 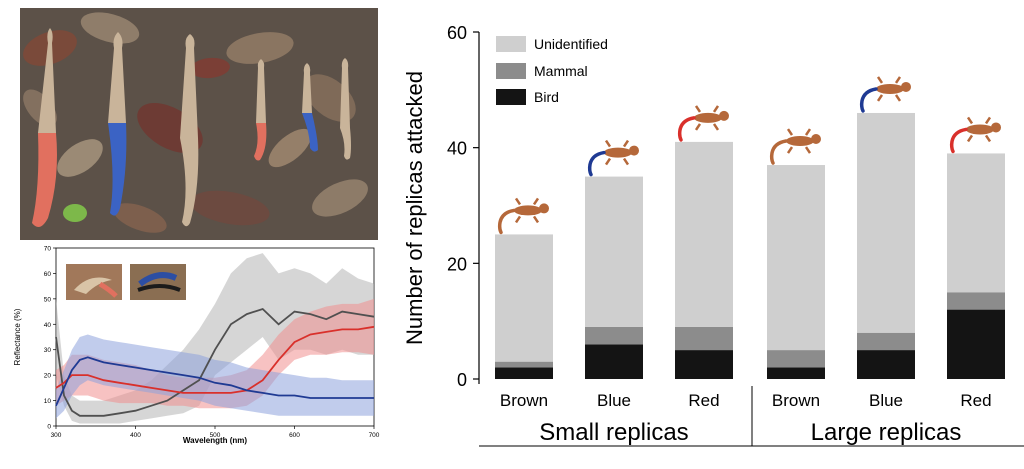 I want to click on bar-y-tick-label: 0, so click(x=462, y=380).